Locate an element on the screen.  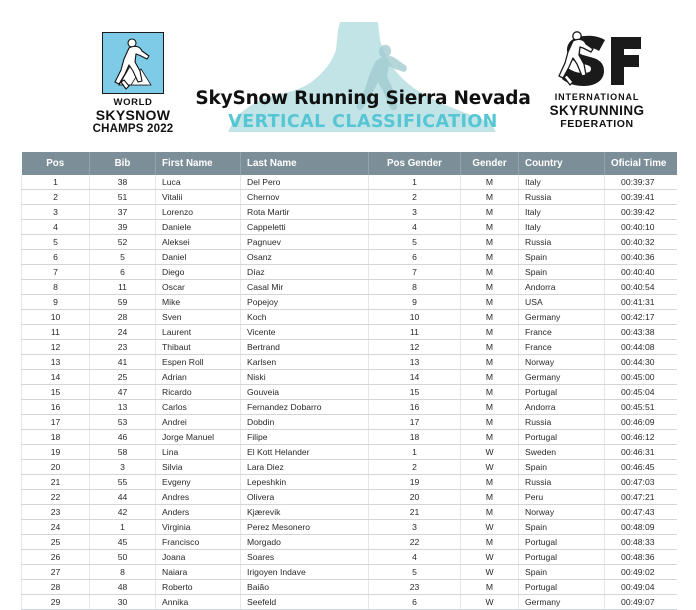
table-row: 2 51 Vitalii Chernov 2 M Russia 00:39:41 is located at coordinates (349, 197).